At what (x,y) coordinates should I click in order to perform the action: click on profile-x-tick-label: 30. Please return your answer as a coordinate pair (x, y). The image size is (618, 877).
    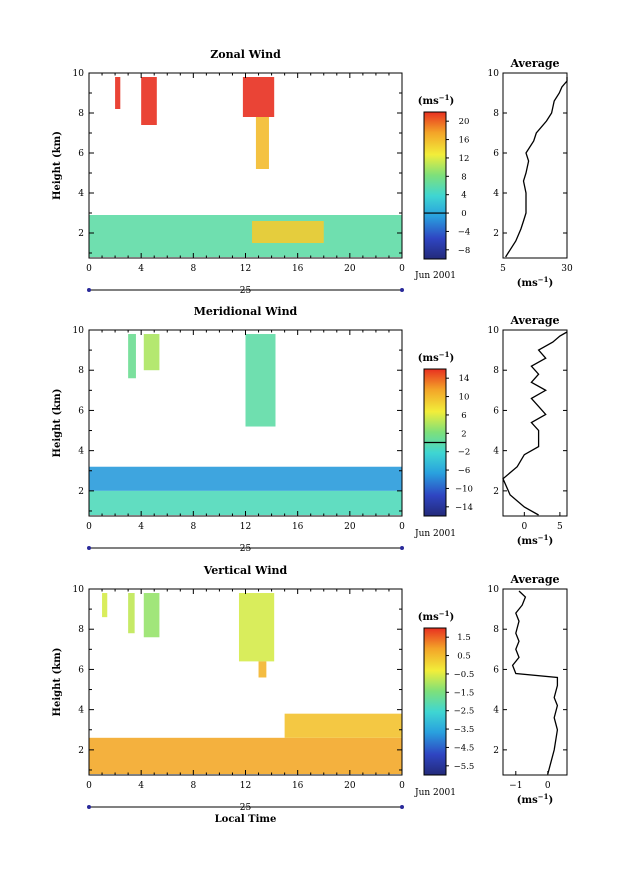
    Looking at the image, I should click on (567, 269).